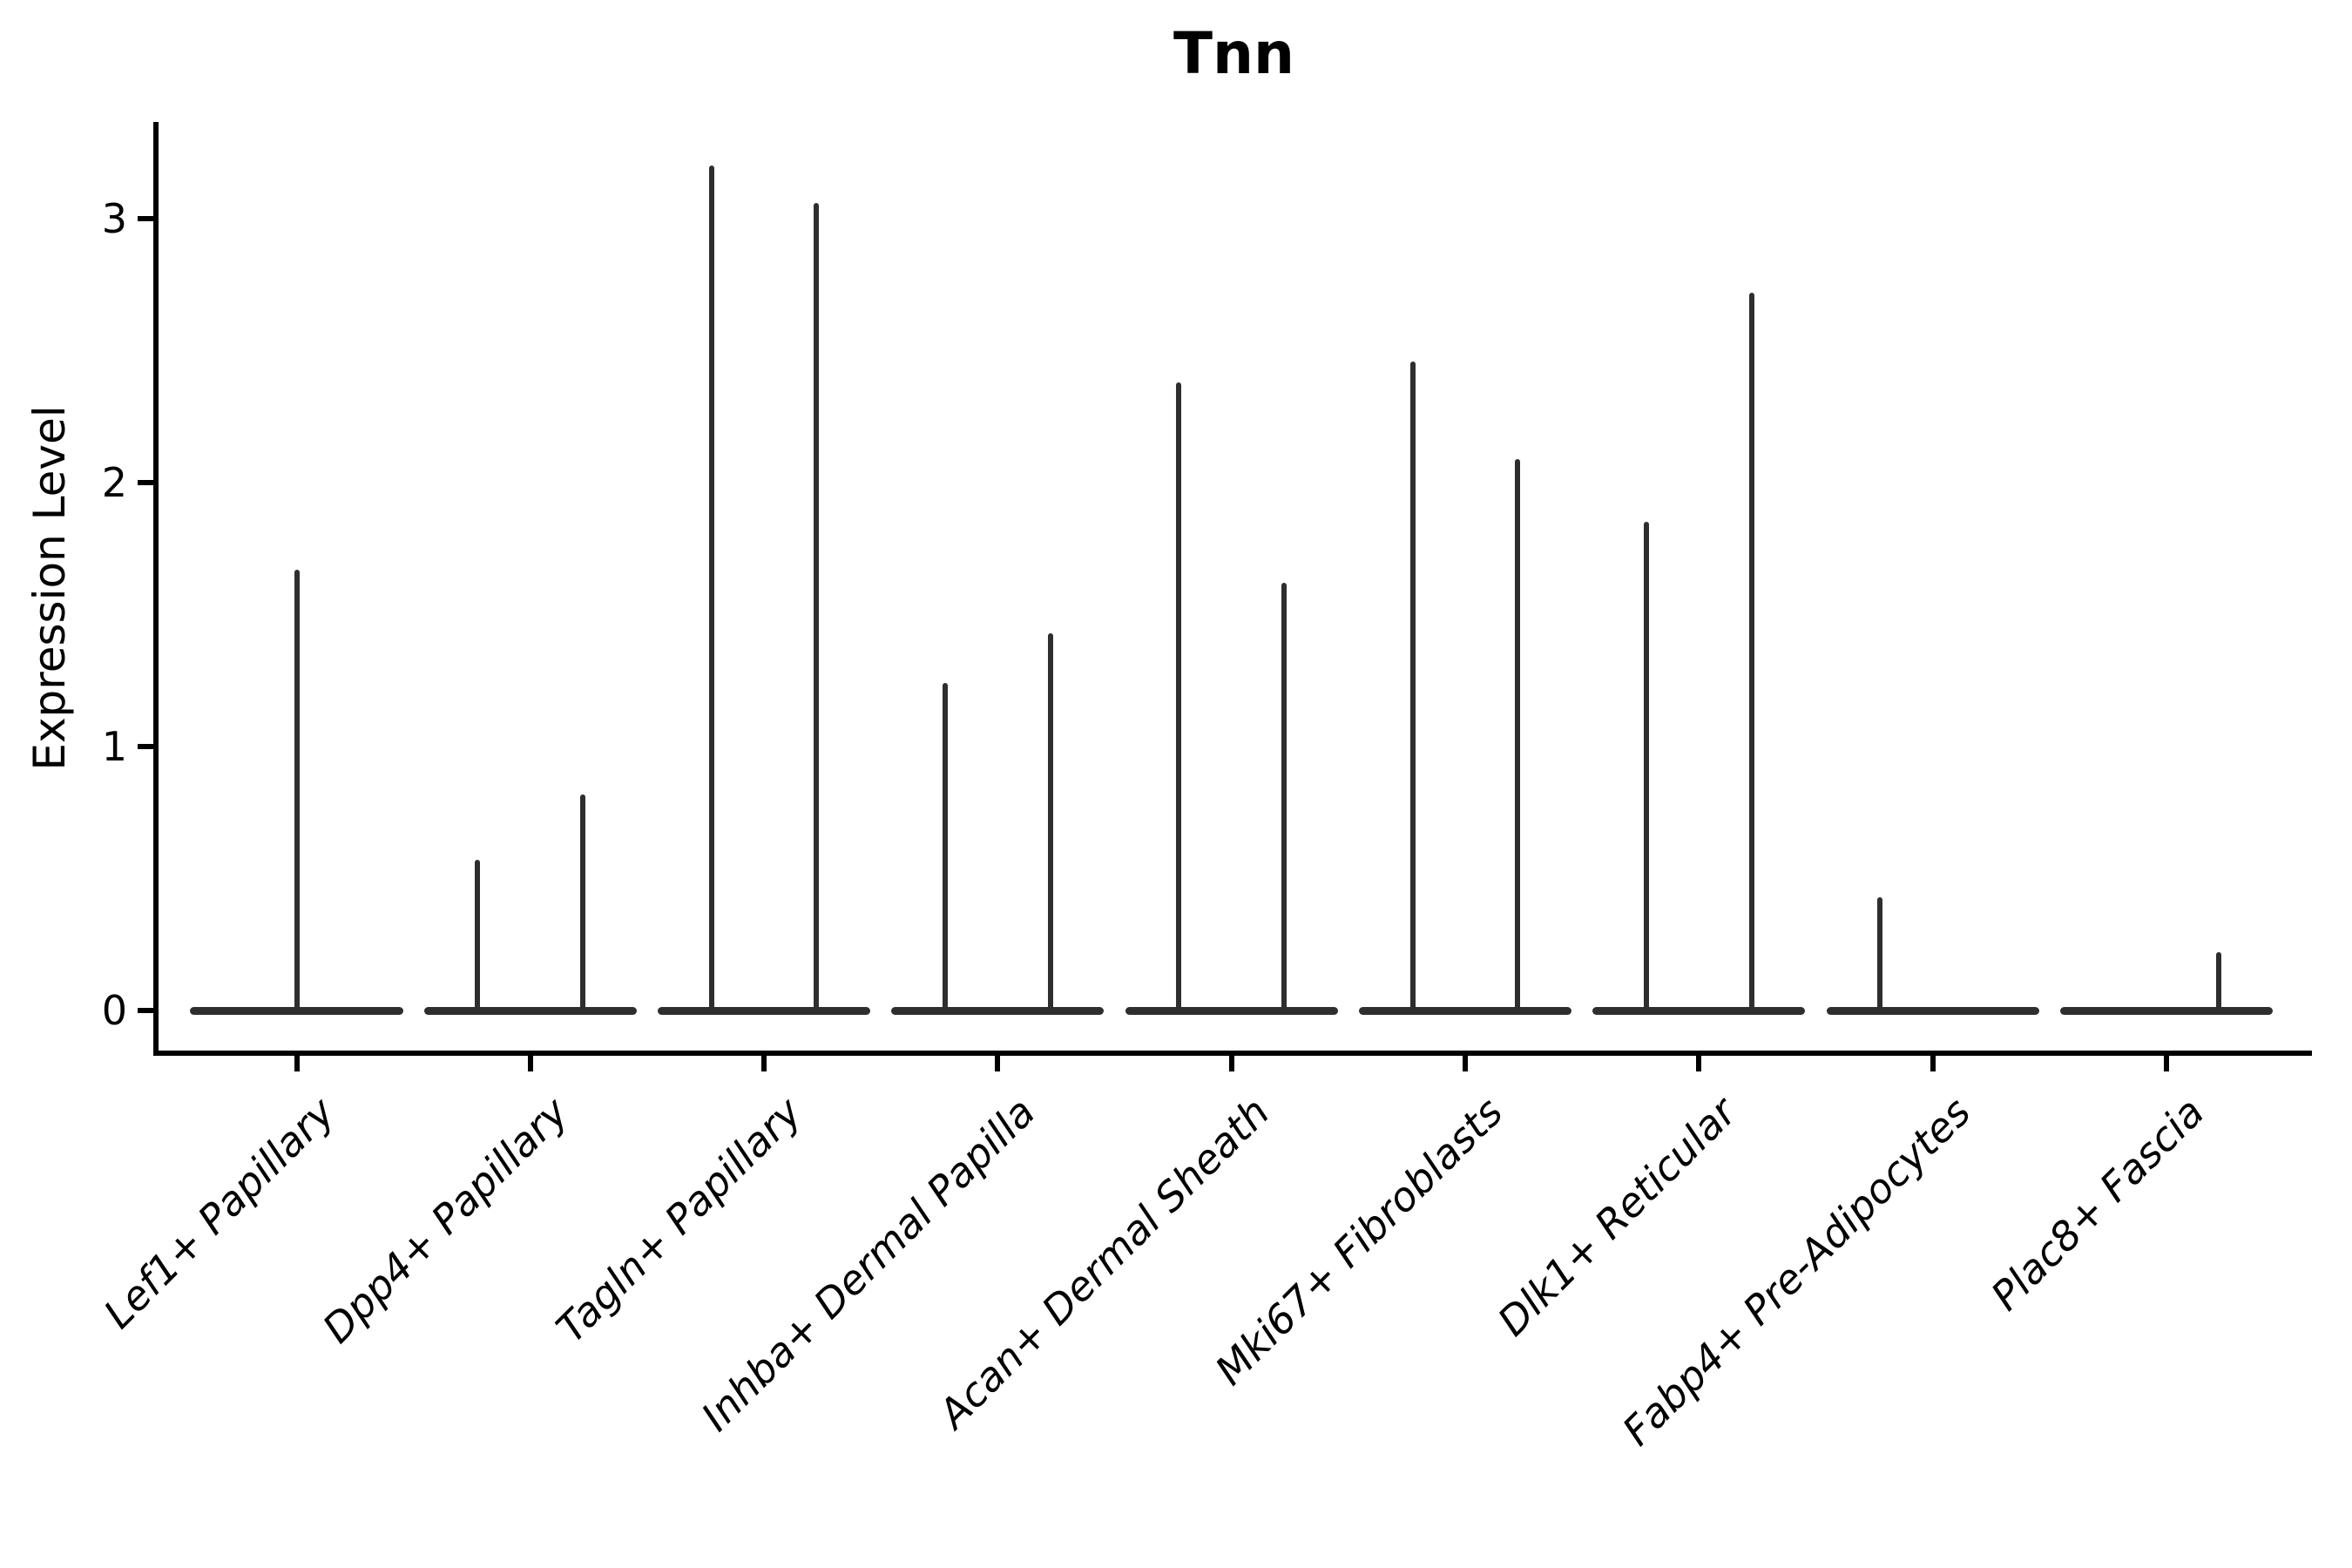 The height and width of the screenshot is (1568, 2352). What do you see at coordinates (114, 746) in the screenshot?
I see `y-tick-label: 1` at bounding box center [114, 746].